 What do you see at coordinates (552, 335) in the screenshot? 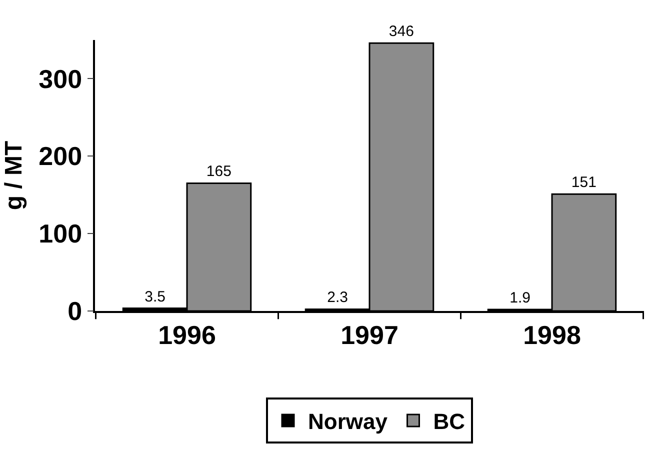
I see `x-tick-label: 1998` at bounding box center [552, 335].